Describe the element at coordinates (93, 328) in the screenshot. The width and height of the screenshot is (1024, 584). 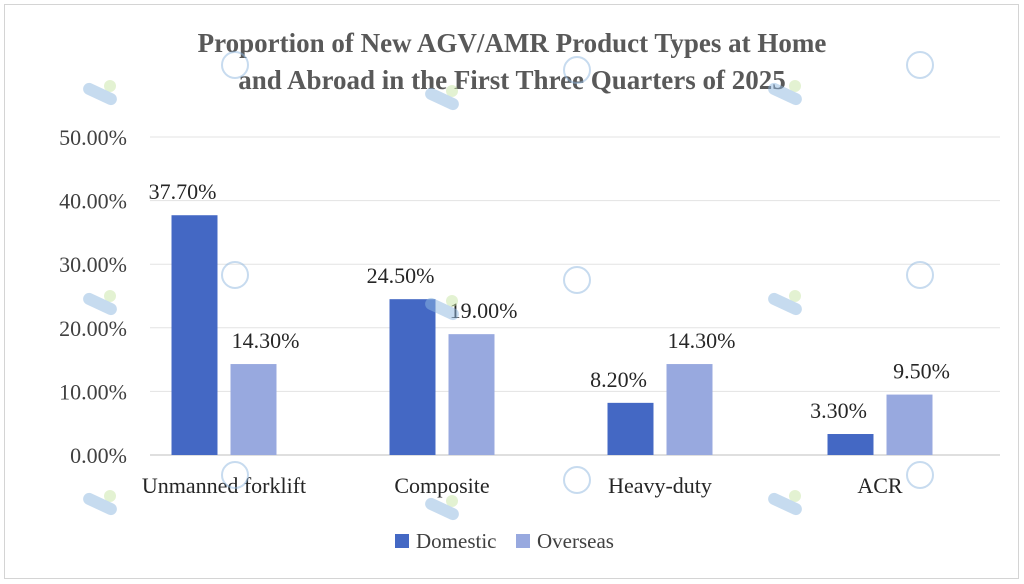
I see `y-tick-label: 20.00%` at that location.